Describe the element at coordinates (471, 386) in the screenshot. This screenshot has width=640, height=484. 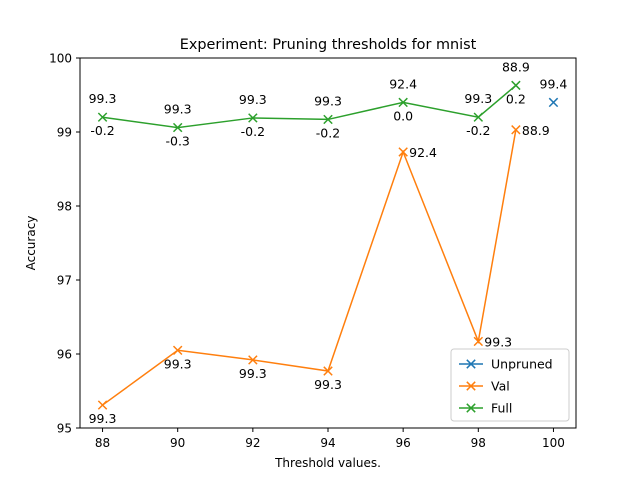
I see `legend-marker-val` at that location.